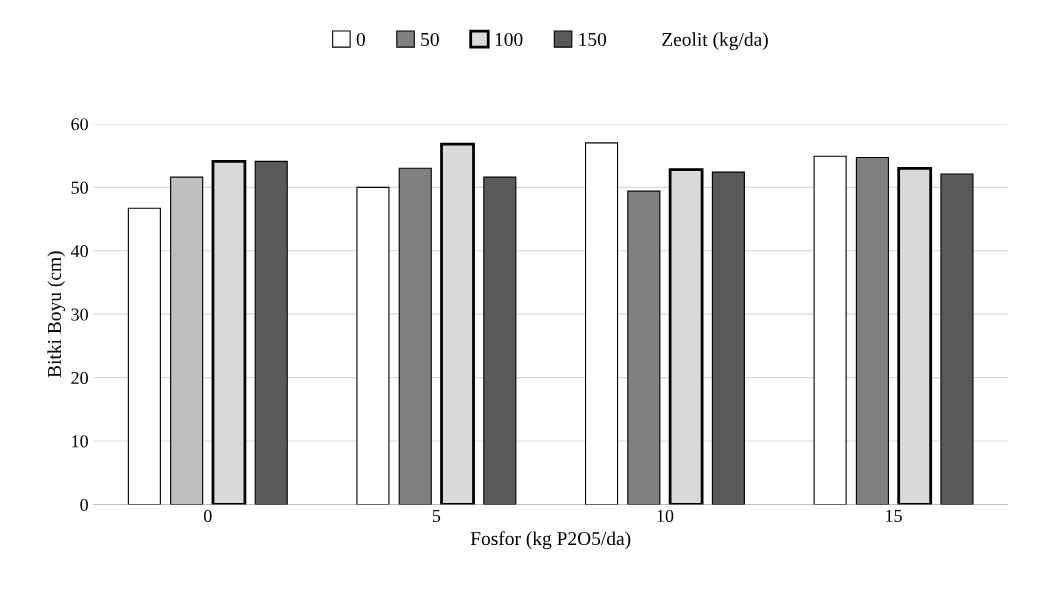 Image resolution: width=1039 pixels, height=590 pixels. I want to click on x-tick-label: 10, so click(665, 516).